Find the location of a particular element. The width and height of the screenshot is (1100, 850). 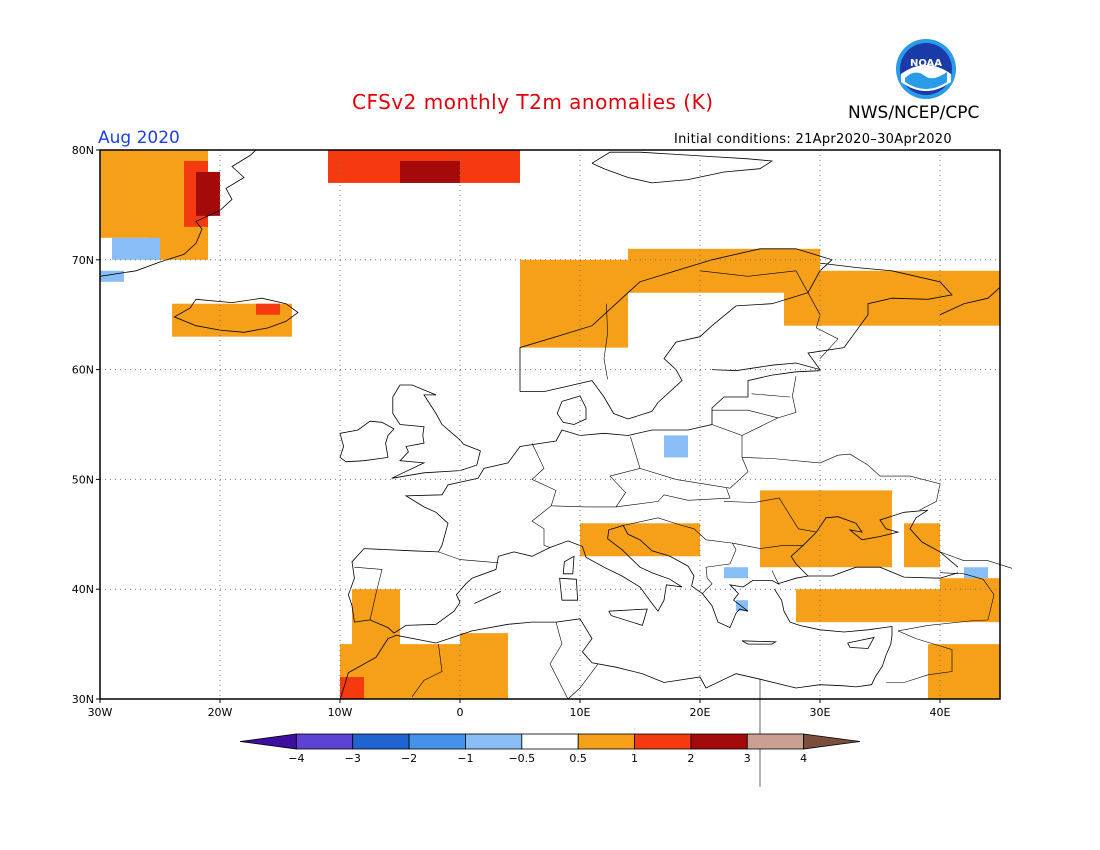

lat-label-0: 80N is located at coordinates (83, 150).